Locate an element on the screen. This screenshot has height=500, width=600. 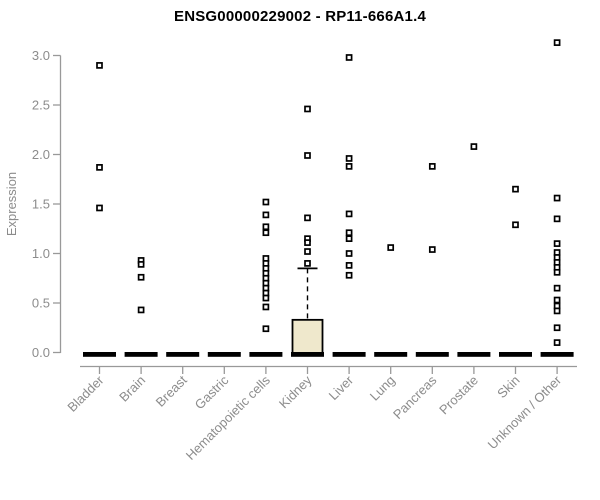
x-tick-label: Prostate is located at coordinates (458, 395).